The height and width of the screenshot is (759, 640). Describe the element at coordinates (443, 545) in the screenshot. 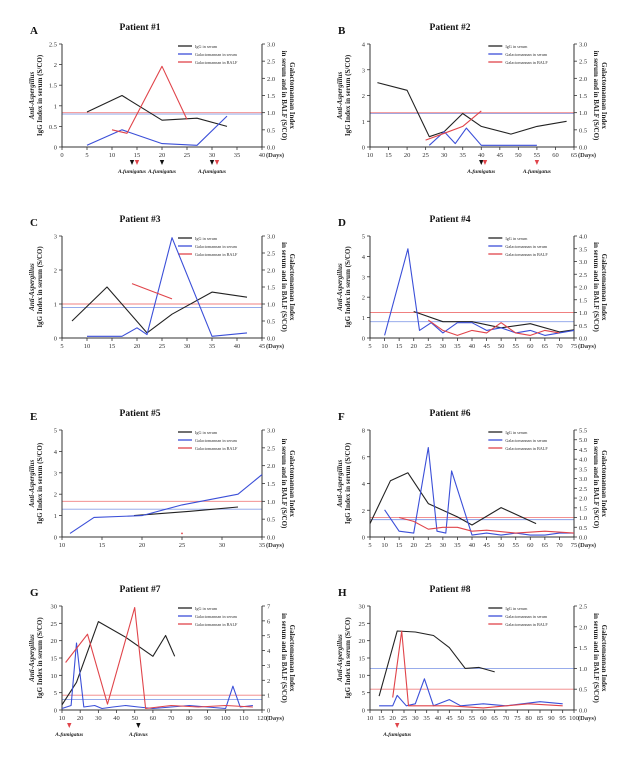

I see `x-tick-label: 30` at that location.